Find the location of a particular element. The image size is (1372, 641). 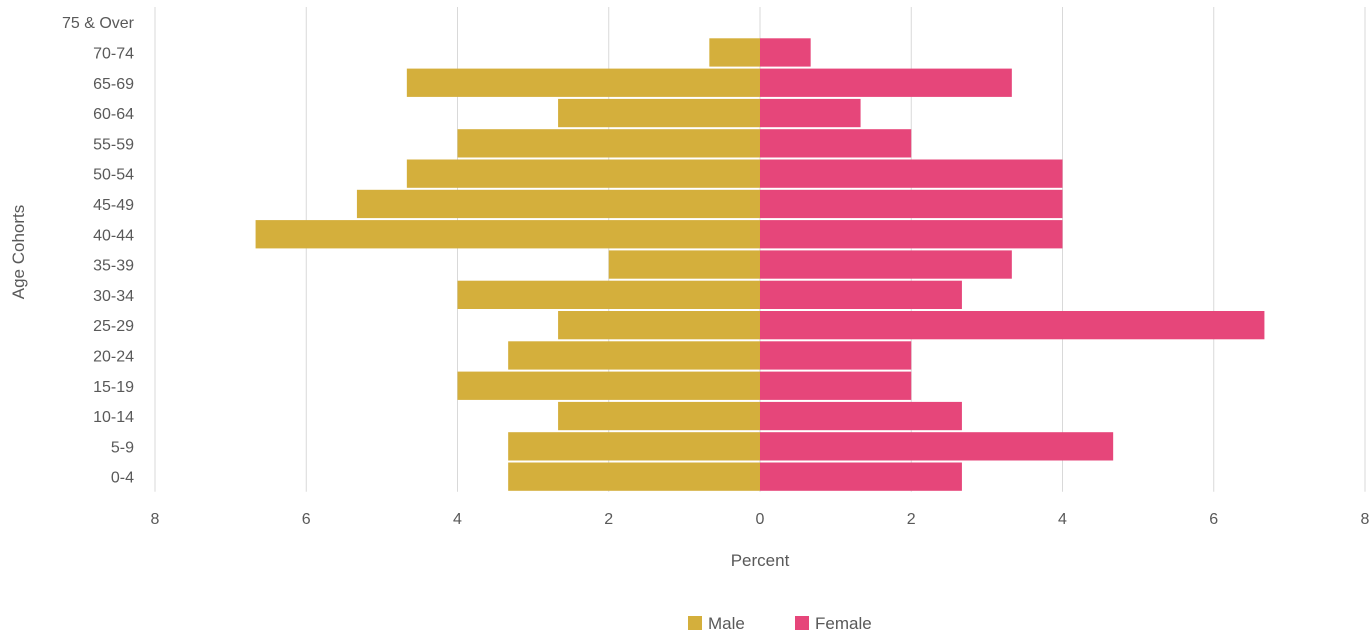

y-tick-label: 50-54 is located at coordinates (113, 175).